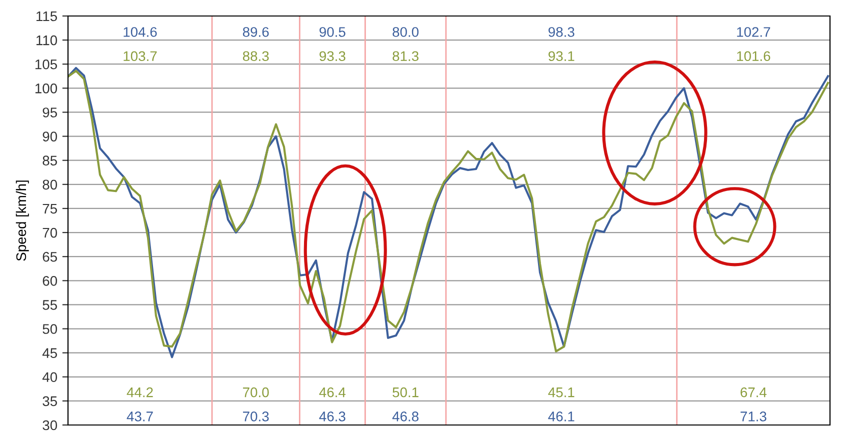 The width and height of the screenshot is (853, 448). What do you see at coordinates (50, 185) in the screenshot?
I see `y-tick-label: 80` at bounding box center [50, 185].